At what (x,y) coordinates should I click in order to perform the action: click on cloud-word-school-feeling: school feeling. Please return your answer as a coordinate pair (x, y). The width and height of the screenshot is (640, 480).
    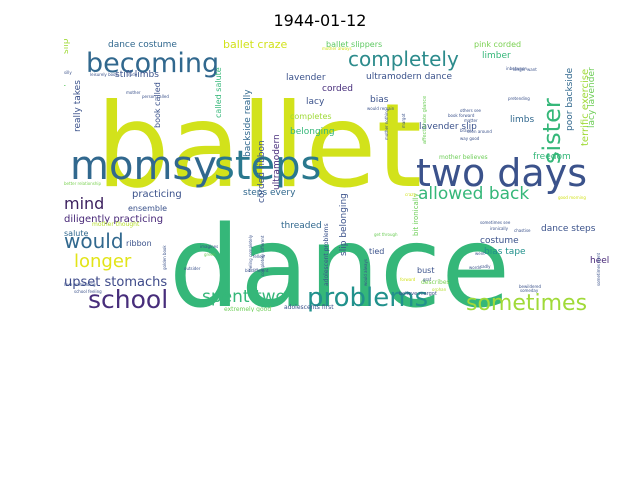
    Looking at the image, I should click on (88, 291).